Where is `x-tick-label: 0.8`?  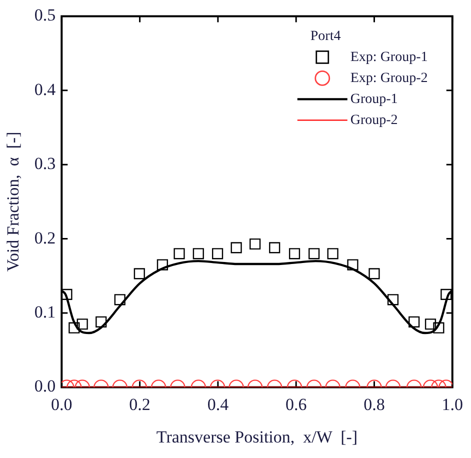
x-tick-label: 0.8 is located at coordinates (374, 404).